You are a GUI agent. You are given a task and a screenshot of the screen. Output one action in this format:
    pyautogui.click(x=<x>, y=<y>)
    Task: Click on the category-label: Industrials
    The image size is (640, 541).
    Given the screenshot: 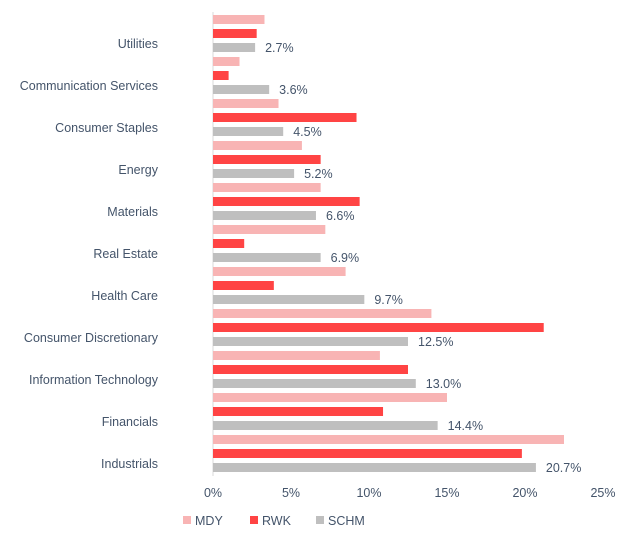 What is the action you would take?
    pyautogui.click(x=129, y=464)
    